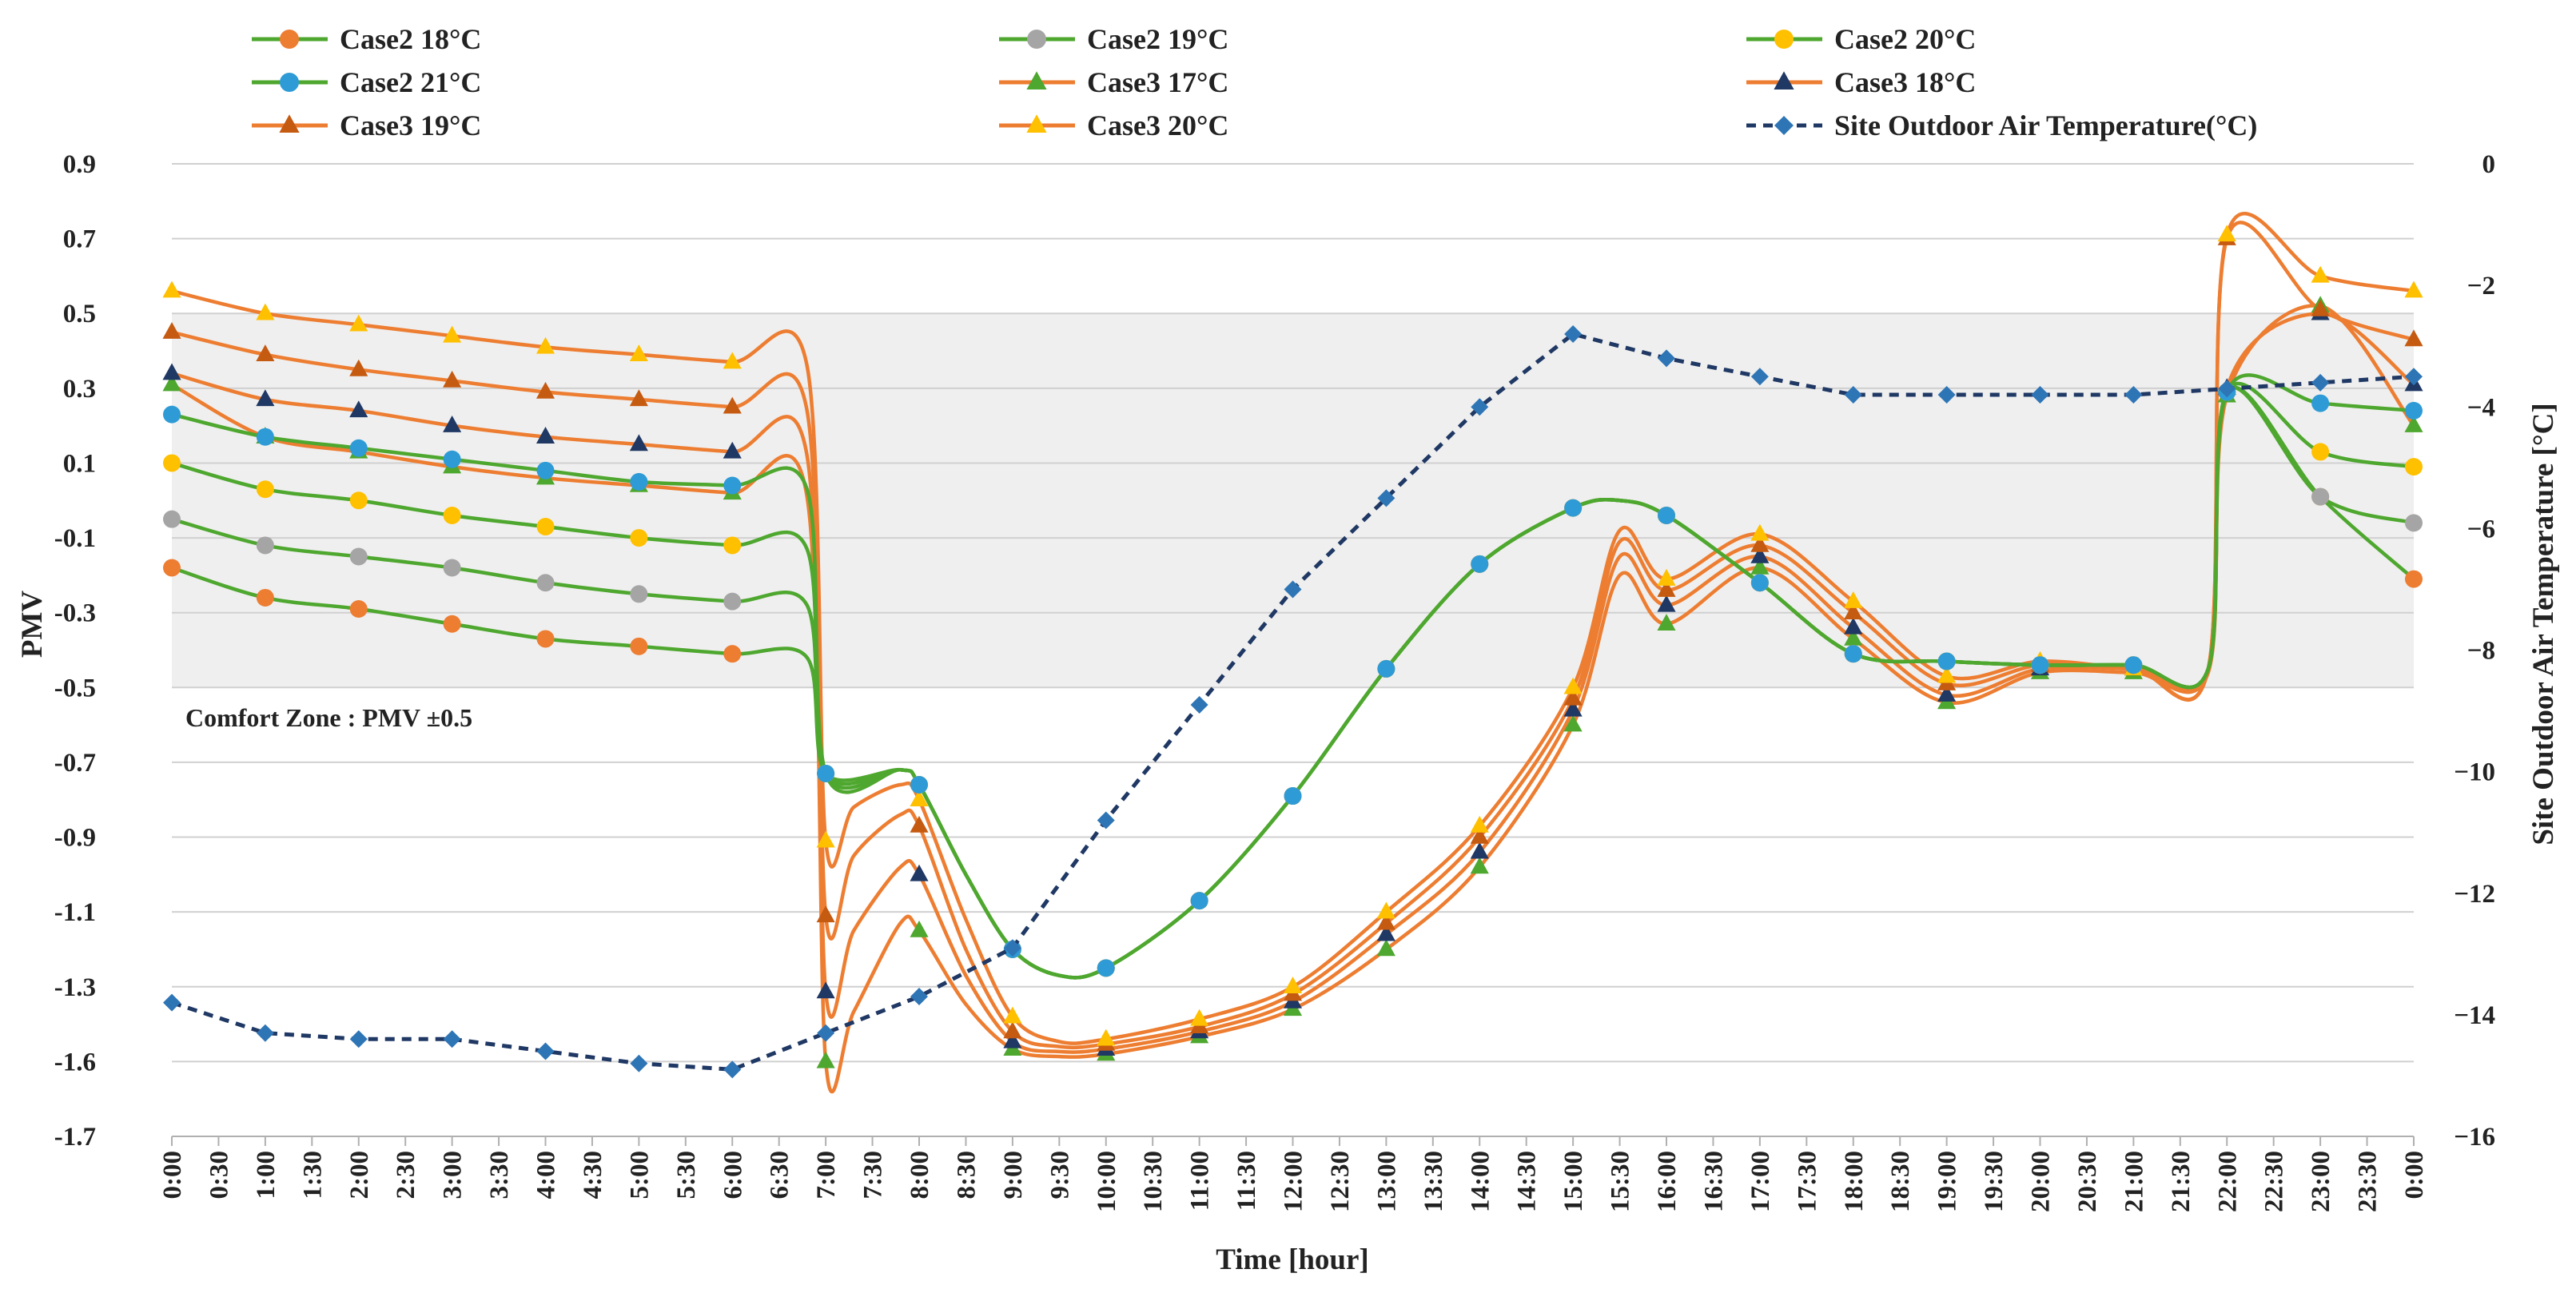  I want to click on y-tick-label: 0.1, so click(79, 463).